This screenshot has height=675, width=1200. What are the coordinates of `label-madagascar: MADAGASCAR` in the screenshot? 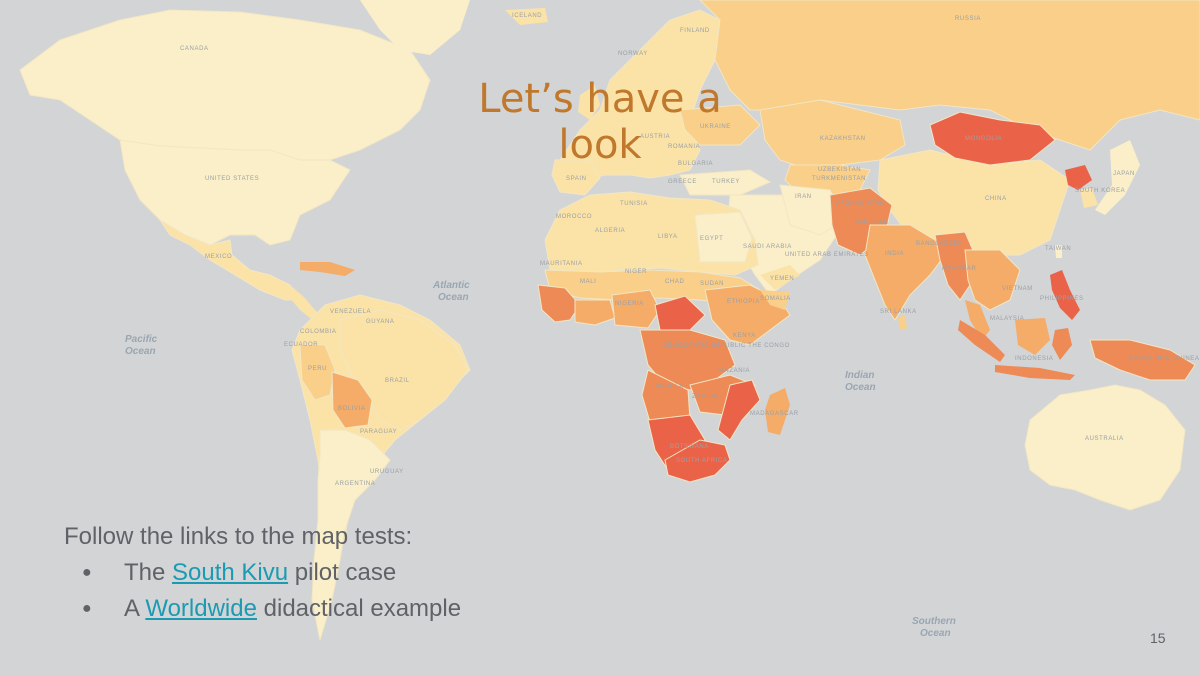 It's located at (774, 414).